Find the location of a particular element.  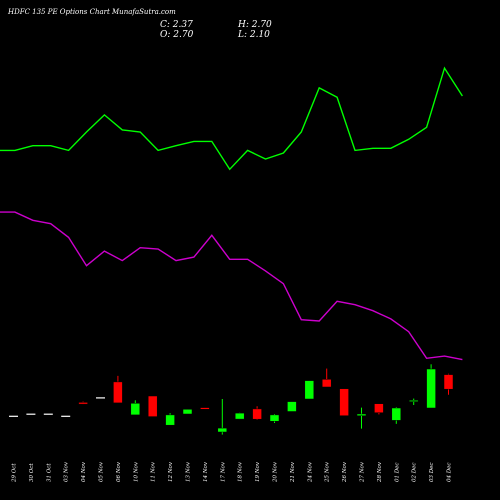

x-tick-label: 06 Nov is located at coordinates (119, 471).